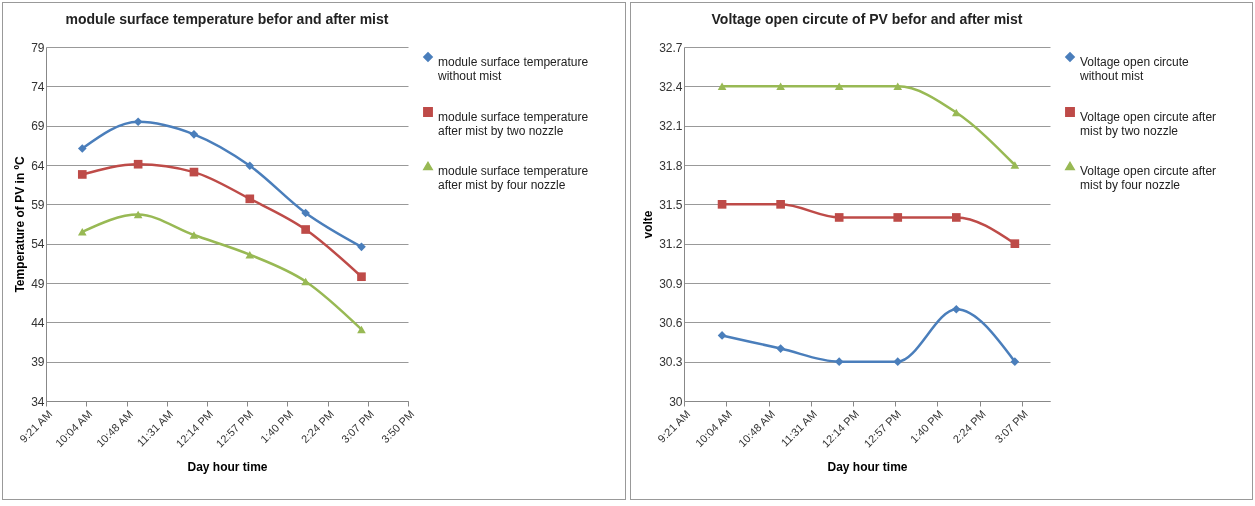 This screenshot has height=506, width=1255. Describe the element at coordinates (670, 322) in the screenshot. I see `y-tick-label: 30.6` at that location.